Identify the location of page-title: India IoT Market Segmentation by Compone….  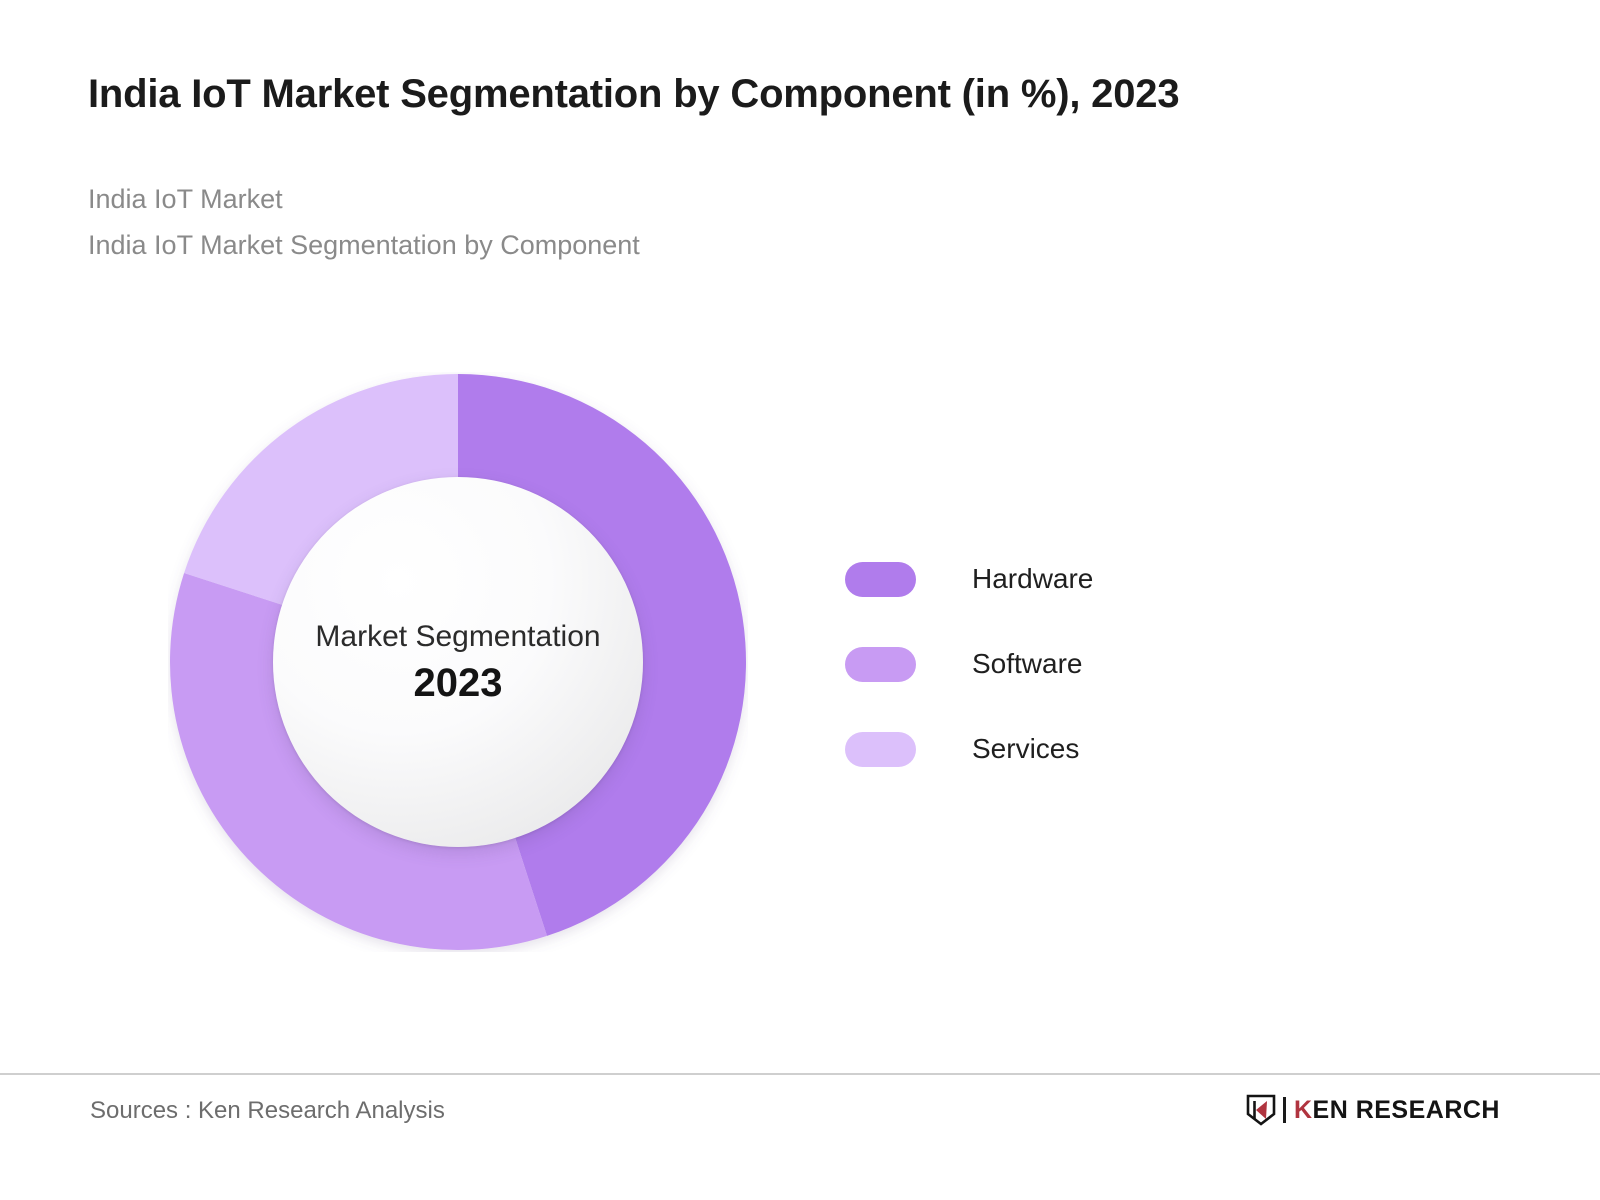
(634, 94).